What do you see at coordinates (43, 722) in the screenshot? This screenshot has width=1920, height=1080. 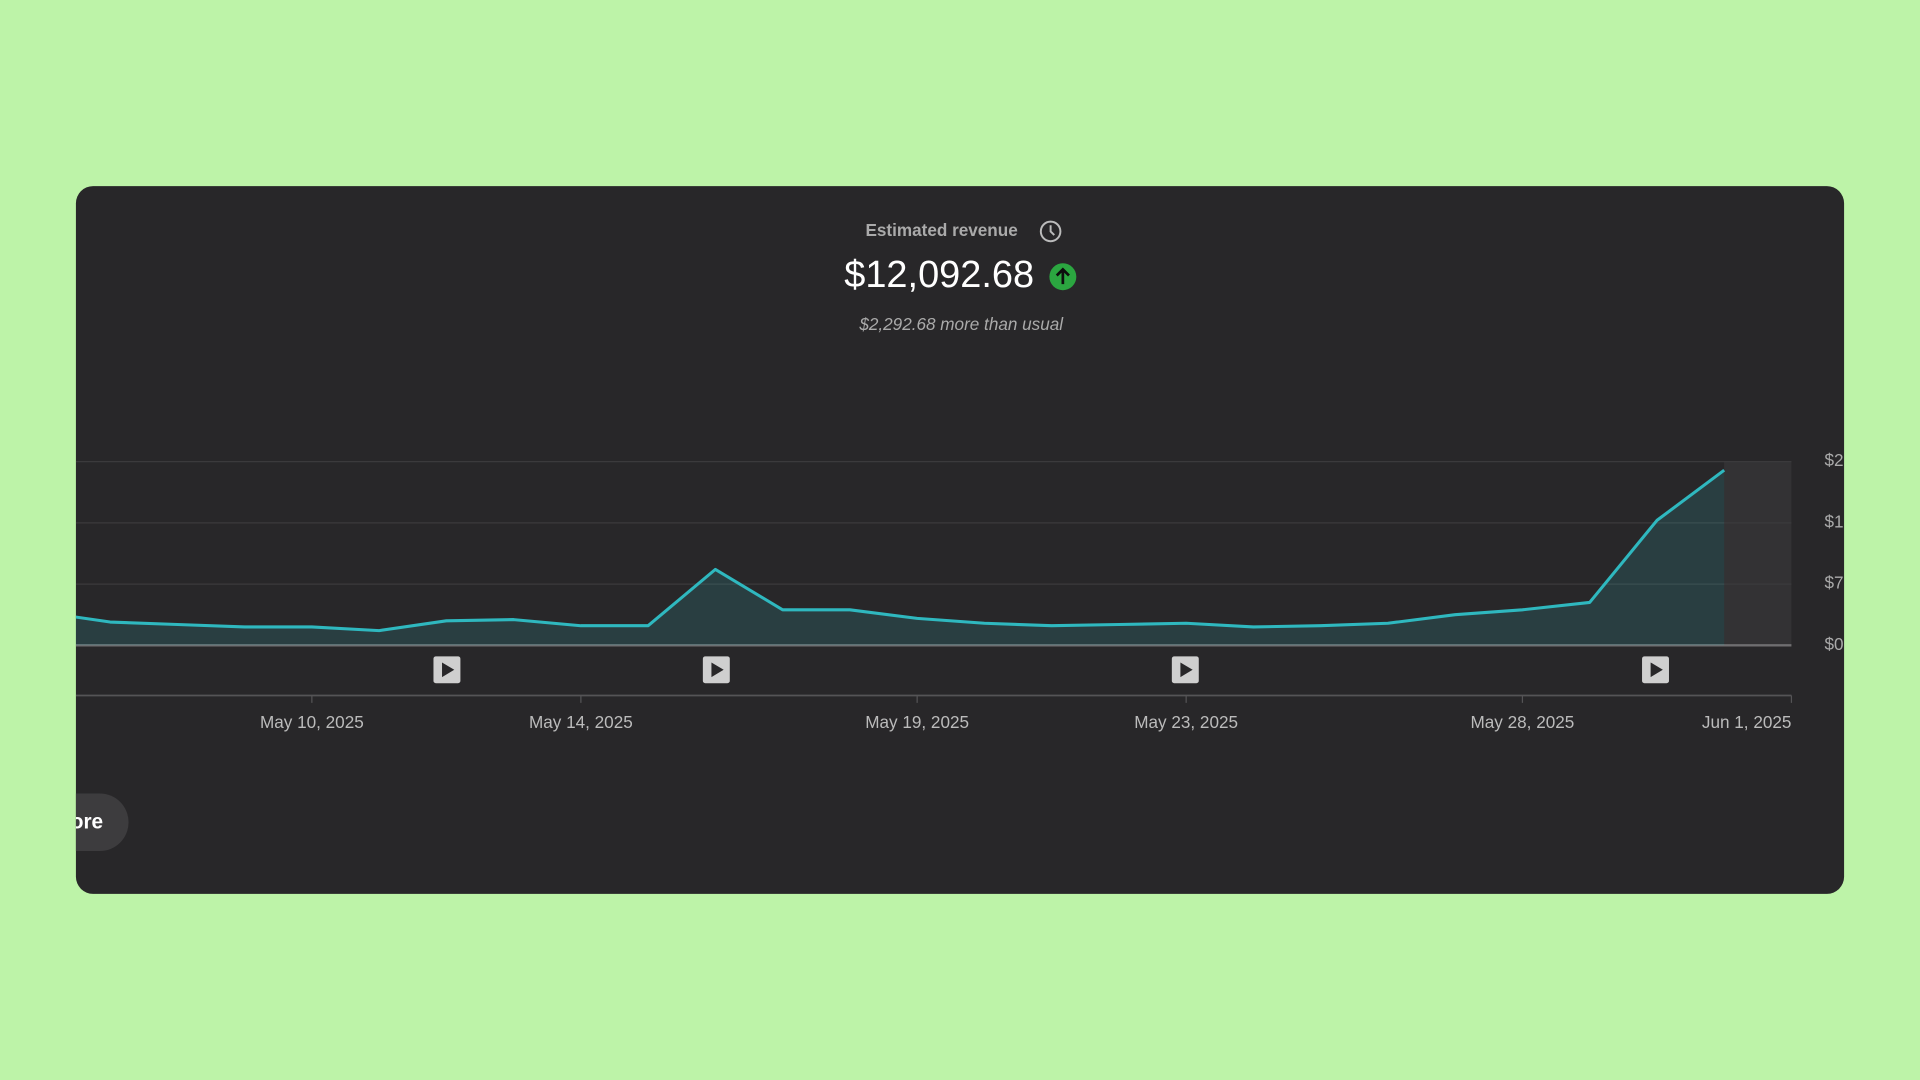 I see `x-tick-label: 5` at bounding box center [43, 722].